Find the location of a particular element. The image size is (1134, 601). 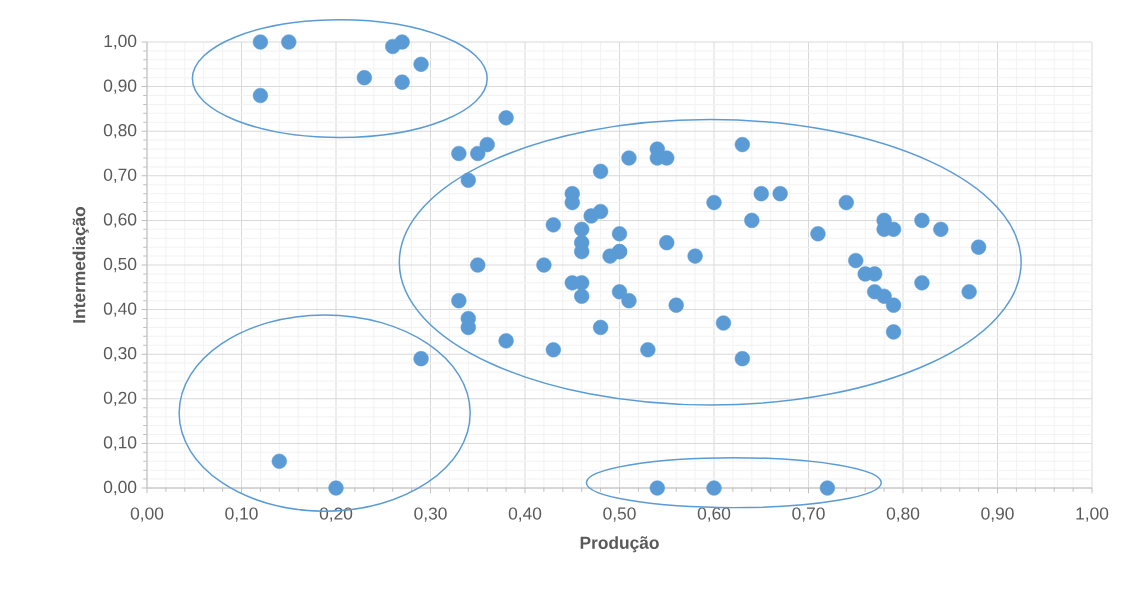

y-tick-label: 0,80 is located at coordinates (120, 131).